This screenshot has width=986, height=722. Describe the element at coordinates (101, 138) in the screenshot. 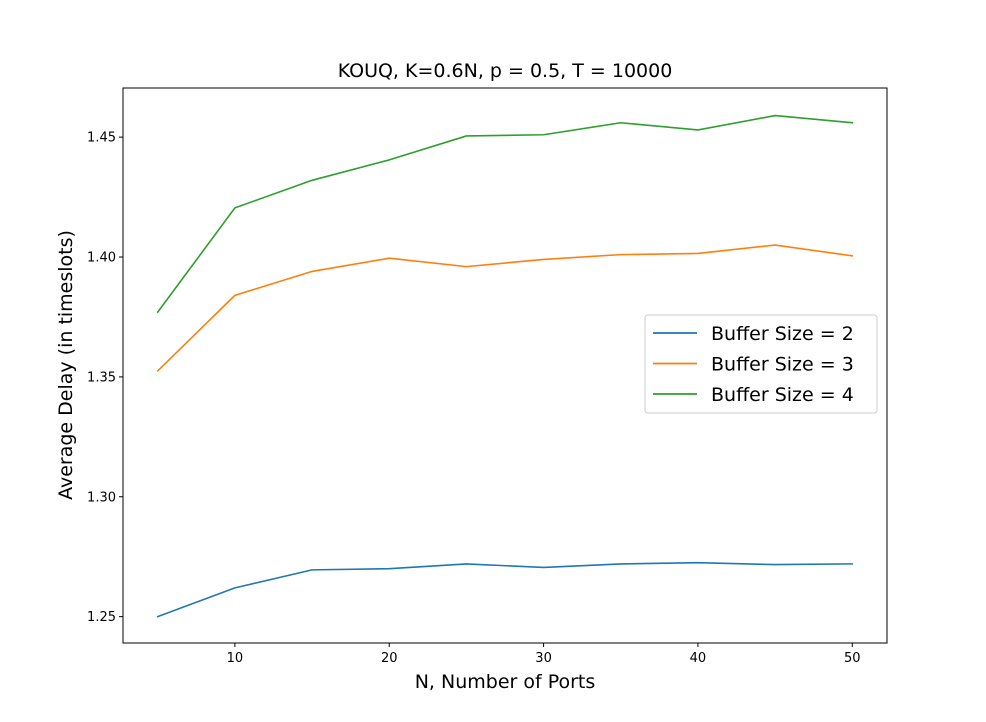

I see `y-tick-label: 1.45` at that location.